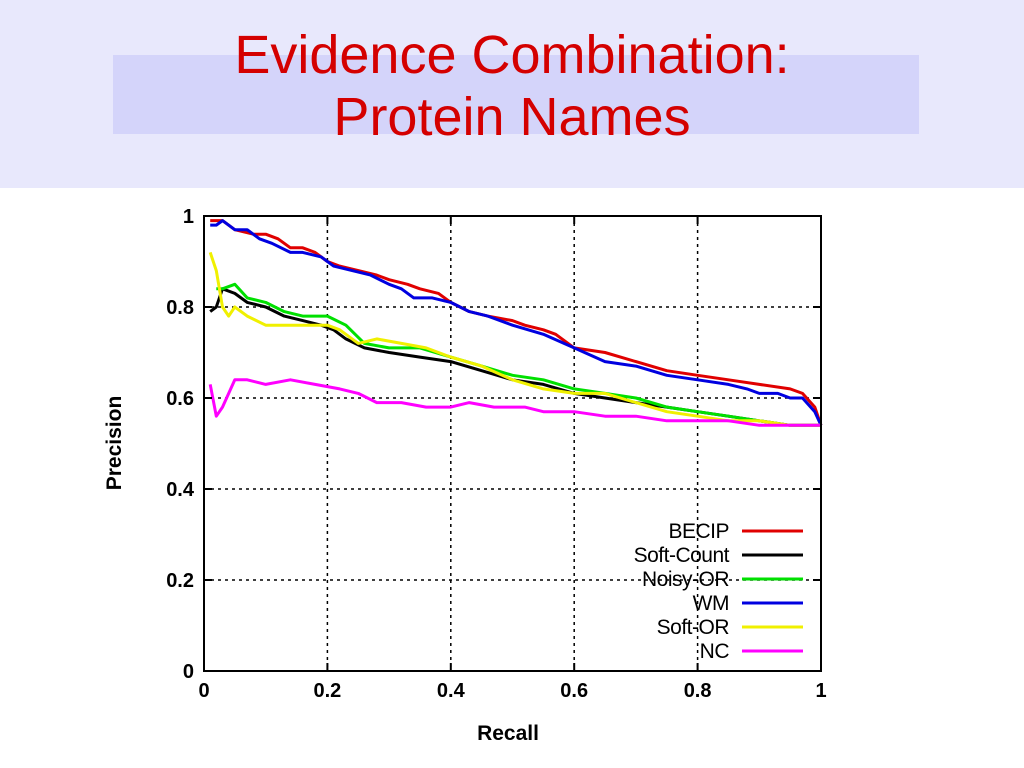 This screenshot has width=1024, height=768. I want to click on series-line-soft-or, so click(514, 339).